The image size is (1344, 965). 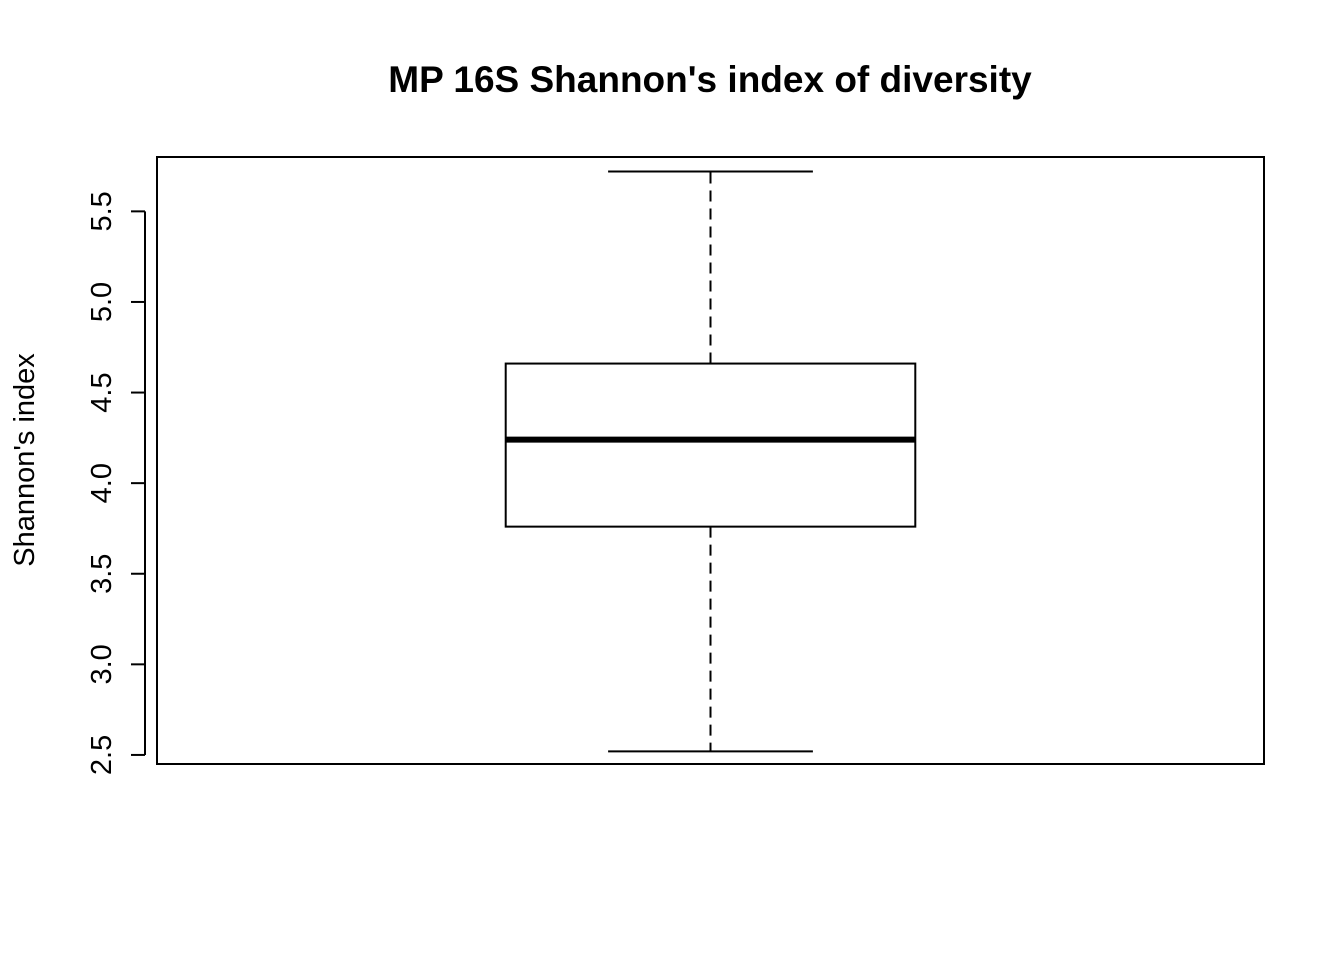 I want to click on chart-title: MP 16S Shannon's index of diversity, so click(x=710, y=79).